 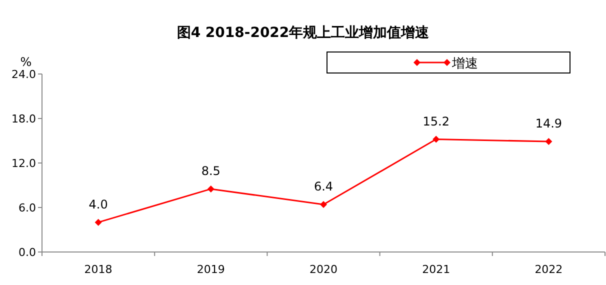 What do you see at coordinates (303, 33) in the screenshot?
I see `chart-title: 图4 2018-2022年规上工业增加值增速` at bounding box center [303, 33].